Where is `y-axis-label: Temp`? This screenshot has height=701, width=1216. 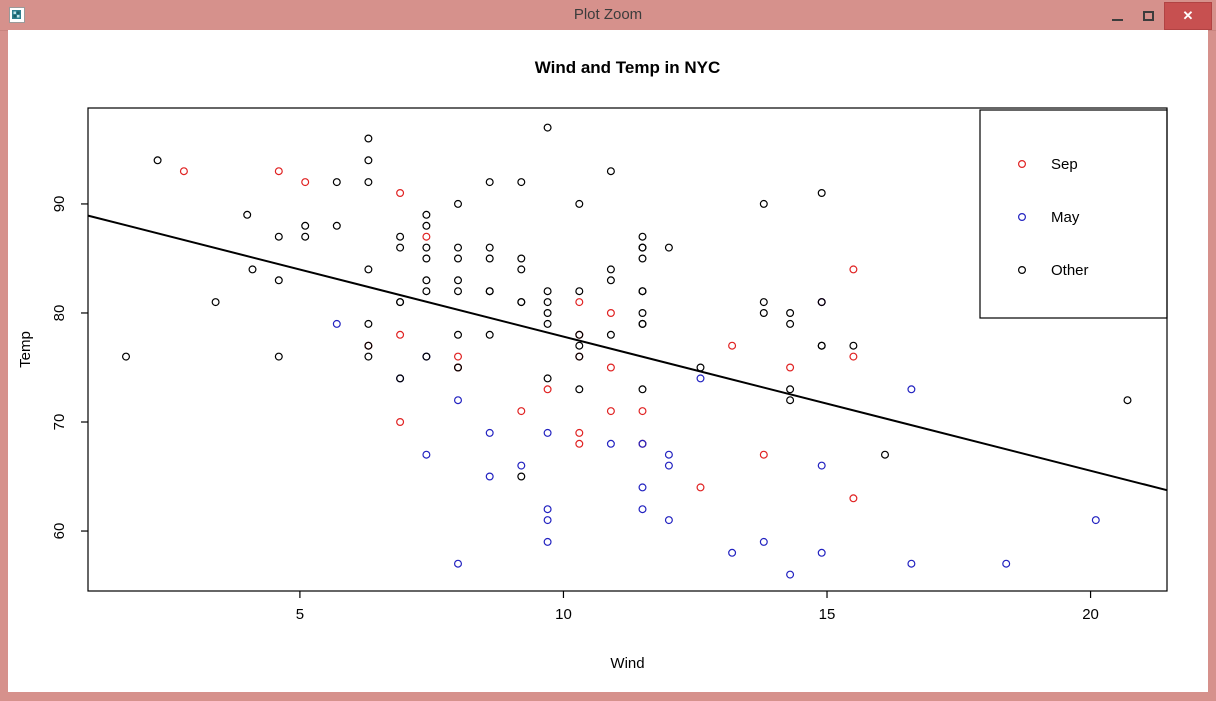 y-axis-label: Temp is located at coordinates (25, 349).